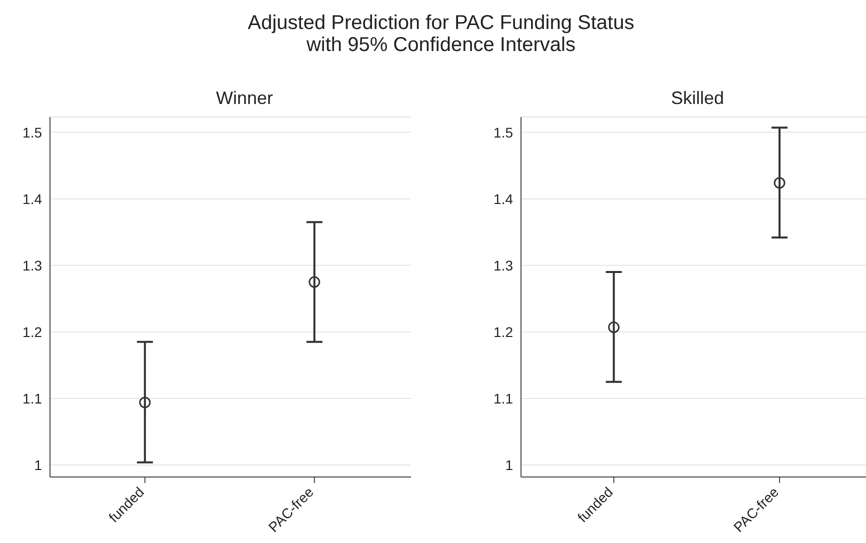 The image size is (866, 543). I want to click on chart-title: Adjusted Prediction for PAC Funding Status with 95% Confidence Intervals, so click(441, 34).